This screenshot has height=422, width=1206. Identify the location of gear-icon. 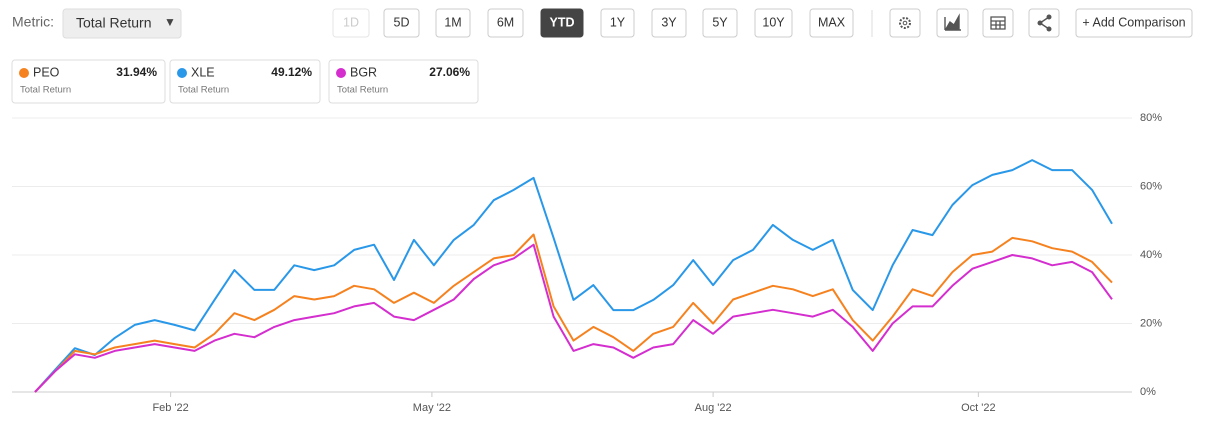
(905, 23).